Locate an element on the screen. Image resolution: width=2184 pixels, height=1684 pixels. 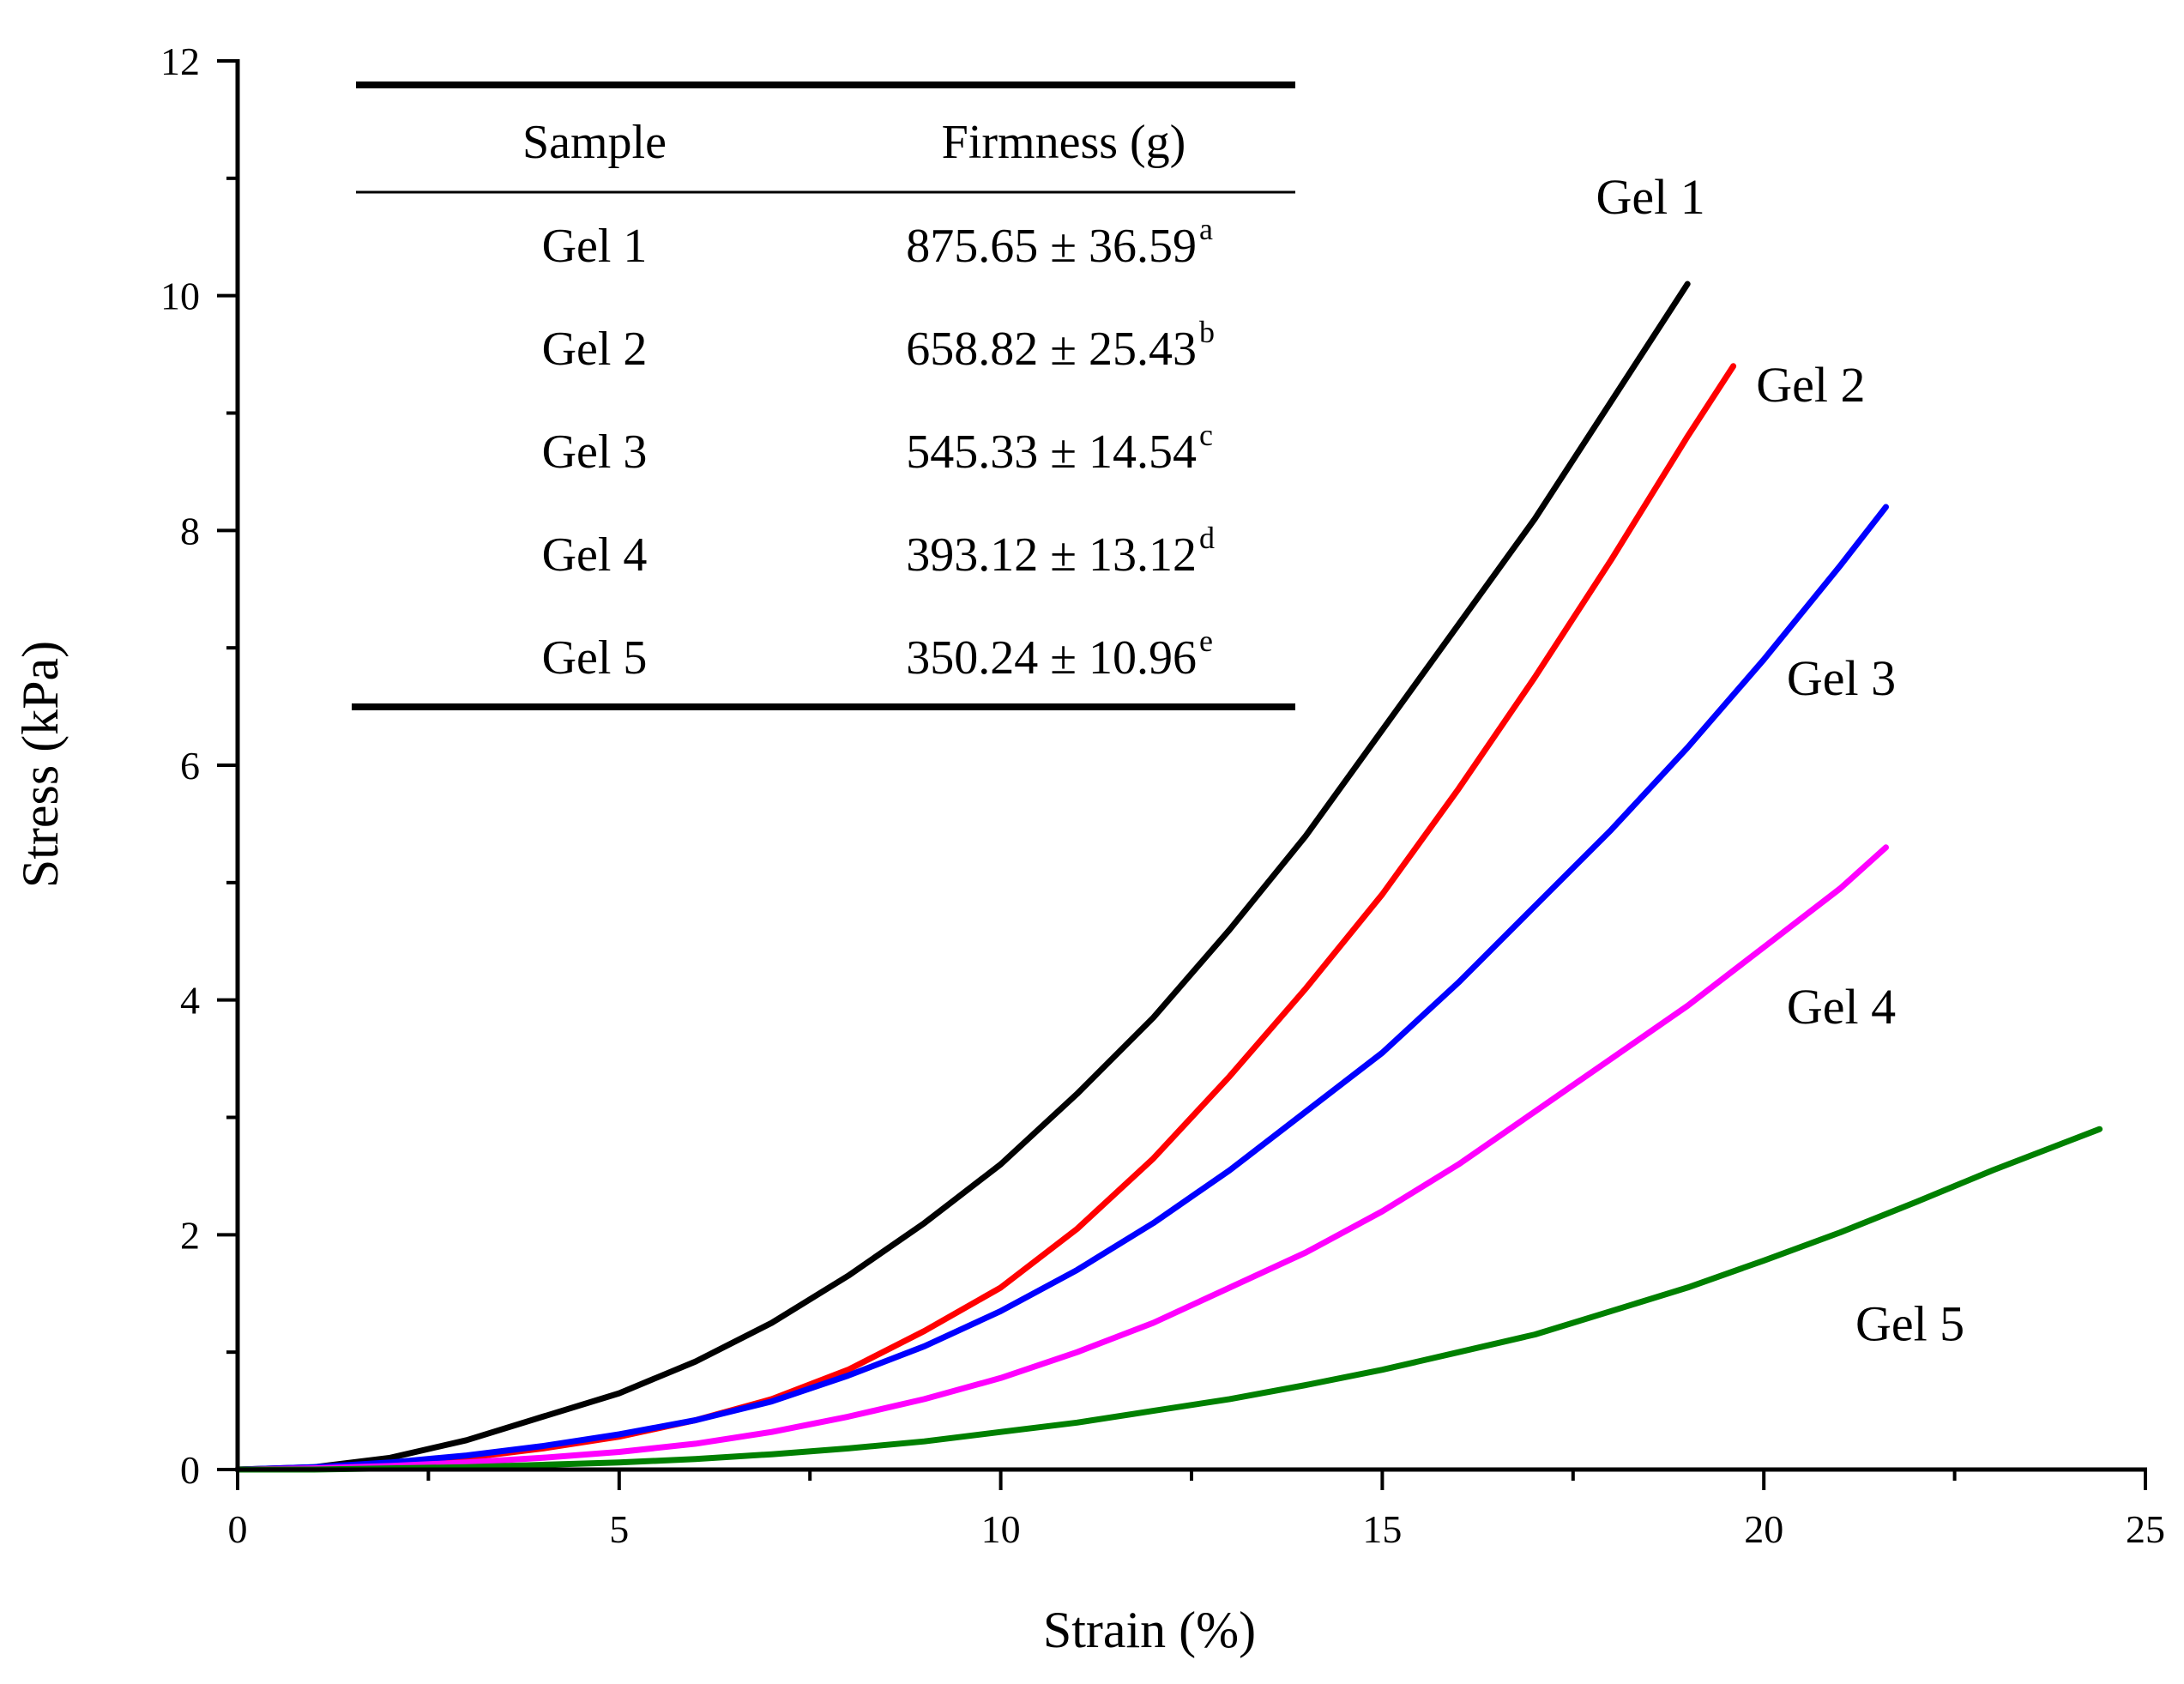
curve-labels: Gel 1 Gel 2 Gel 3 Gel 4 Gel 5 is located at coordinates (1780, 761).